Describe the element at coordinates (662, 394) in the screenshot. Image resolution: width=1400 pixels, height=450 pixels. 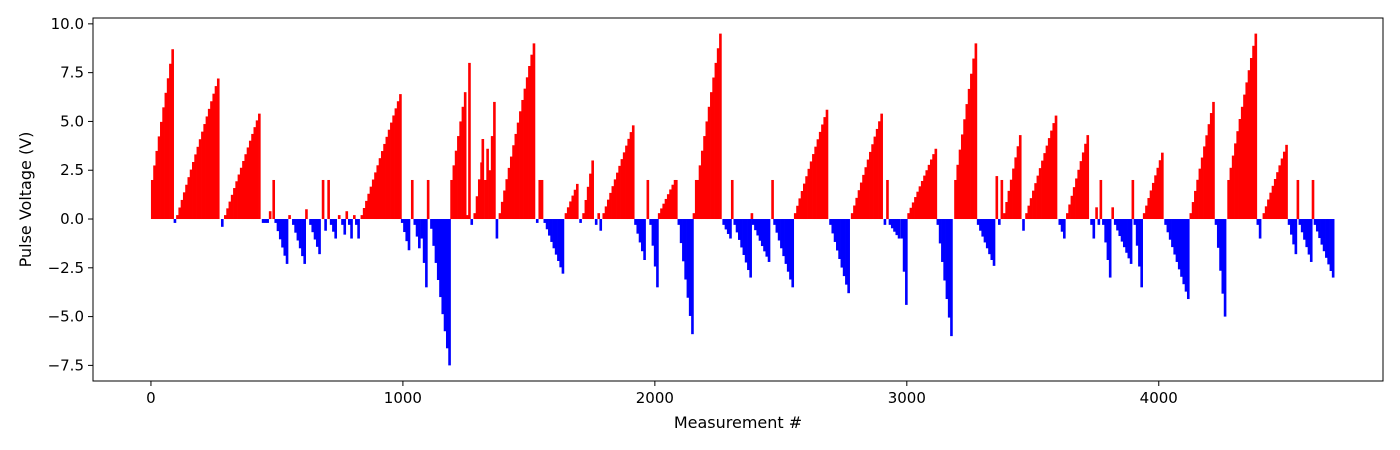
I see `x-axis: 0 1000 2000 3000 4000` at that location.